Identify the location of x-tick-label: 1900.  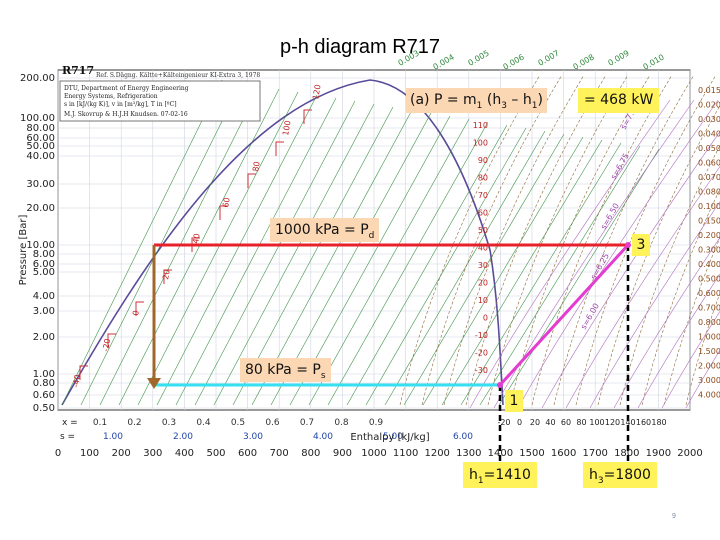
(658, 453).